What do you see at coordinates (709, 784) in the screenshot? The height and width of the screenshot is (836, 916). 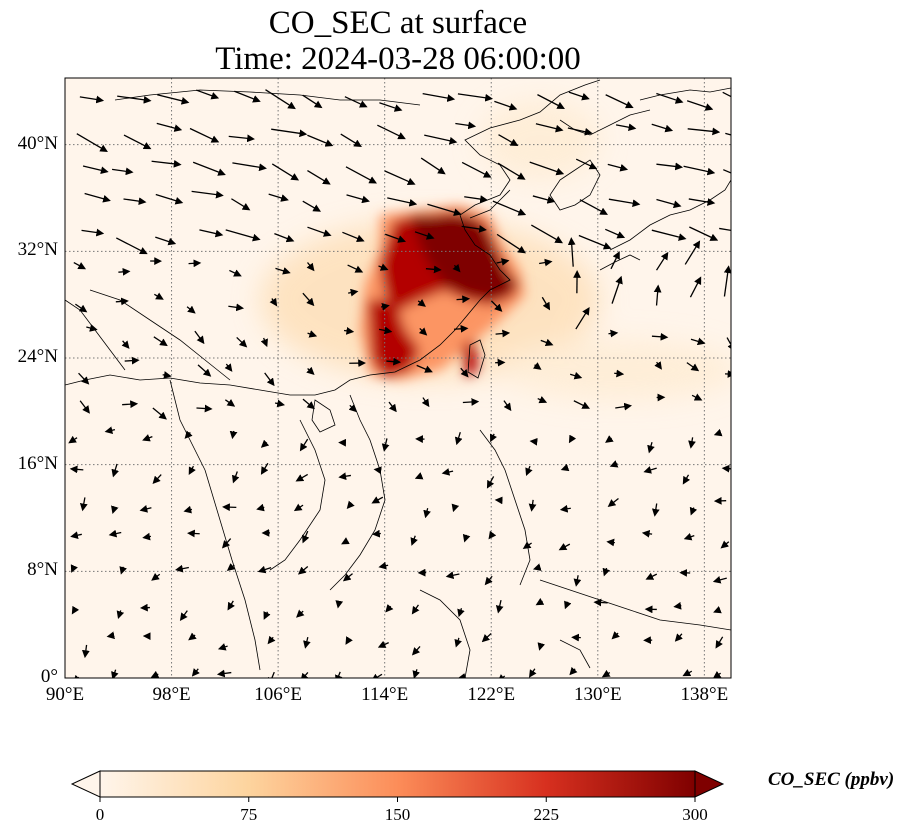 I see `colorbar-extend-max` at bounding box center [709, 784].